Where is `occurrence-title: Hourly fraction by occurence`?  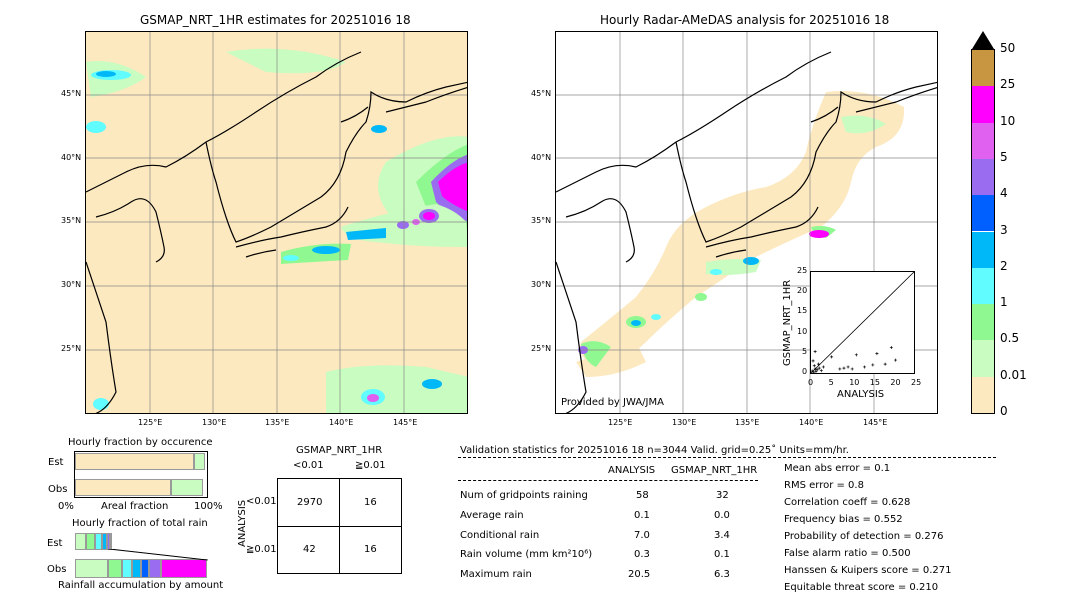
occurrence-title: Hourly fraction by occurence is located at coordinates (140, 442).